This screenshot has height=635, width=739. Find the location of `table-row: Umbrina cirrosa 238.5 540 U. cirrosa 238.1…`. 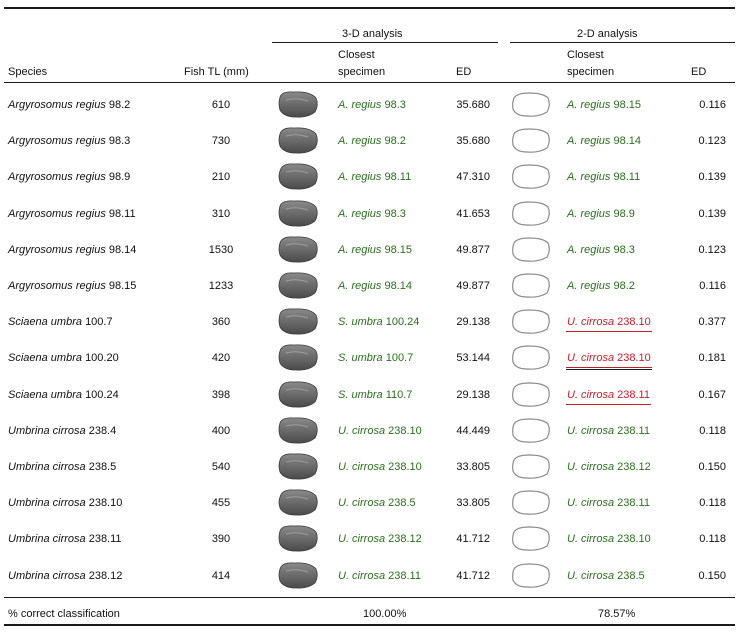

table-row: Umbrina cirrosa 238.5 540 U. cirrosa 238.1… is located at coordinates (369, 468).